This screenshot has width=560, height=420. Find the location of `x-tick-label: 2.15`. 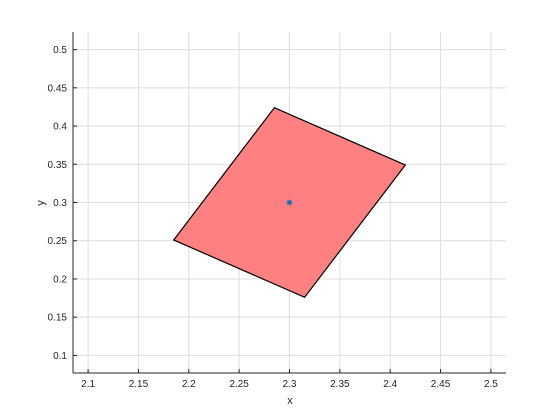

x-tick-label: 2.15 is located at coordinates (139, 384).